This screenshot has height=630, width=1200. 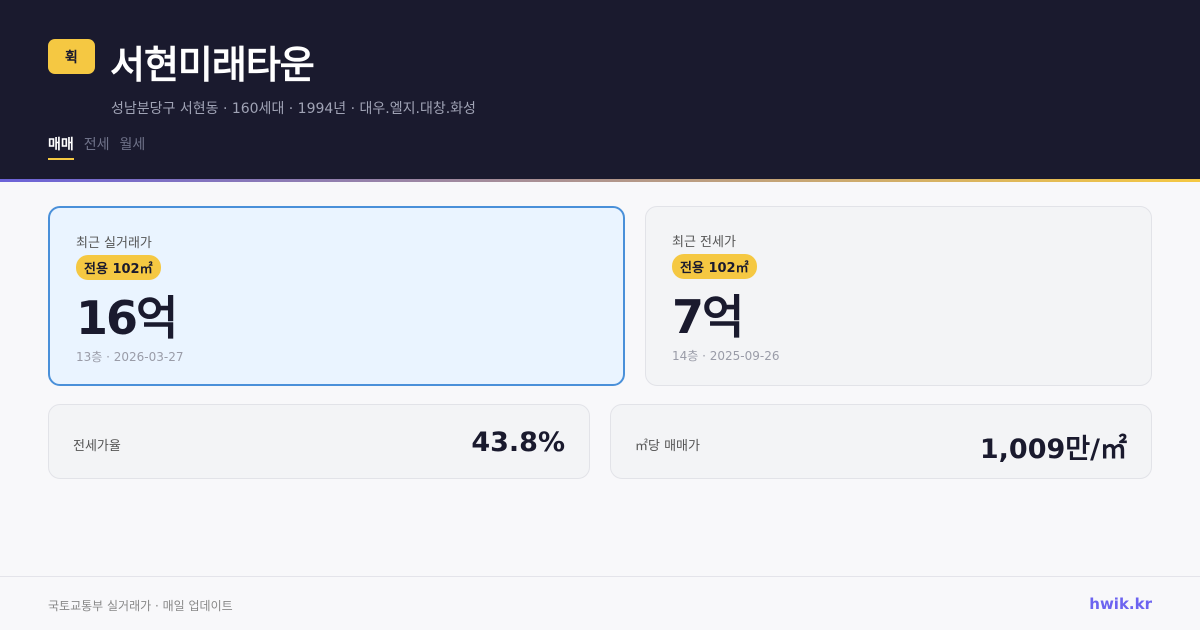 What do you see at coordinates (1053, 449) in the screenshot?
I see `price-per-area-value: 1,009만/㎡` at bounding box center [1053, 449].